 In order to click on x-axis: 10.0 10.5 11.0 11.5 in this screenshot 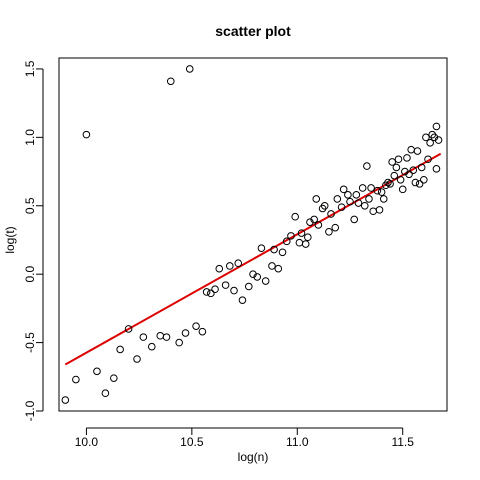, I will do `click(244, 438)`.